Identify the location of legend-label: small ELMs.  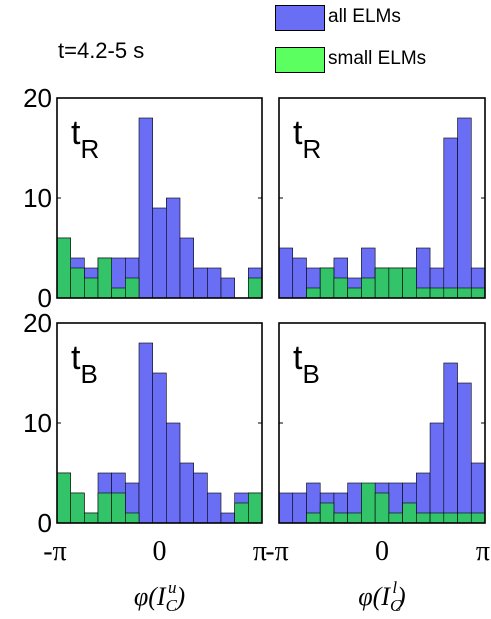
(377, 58).